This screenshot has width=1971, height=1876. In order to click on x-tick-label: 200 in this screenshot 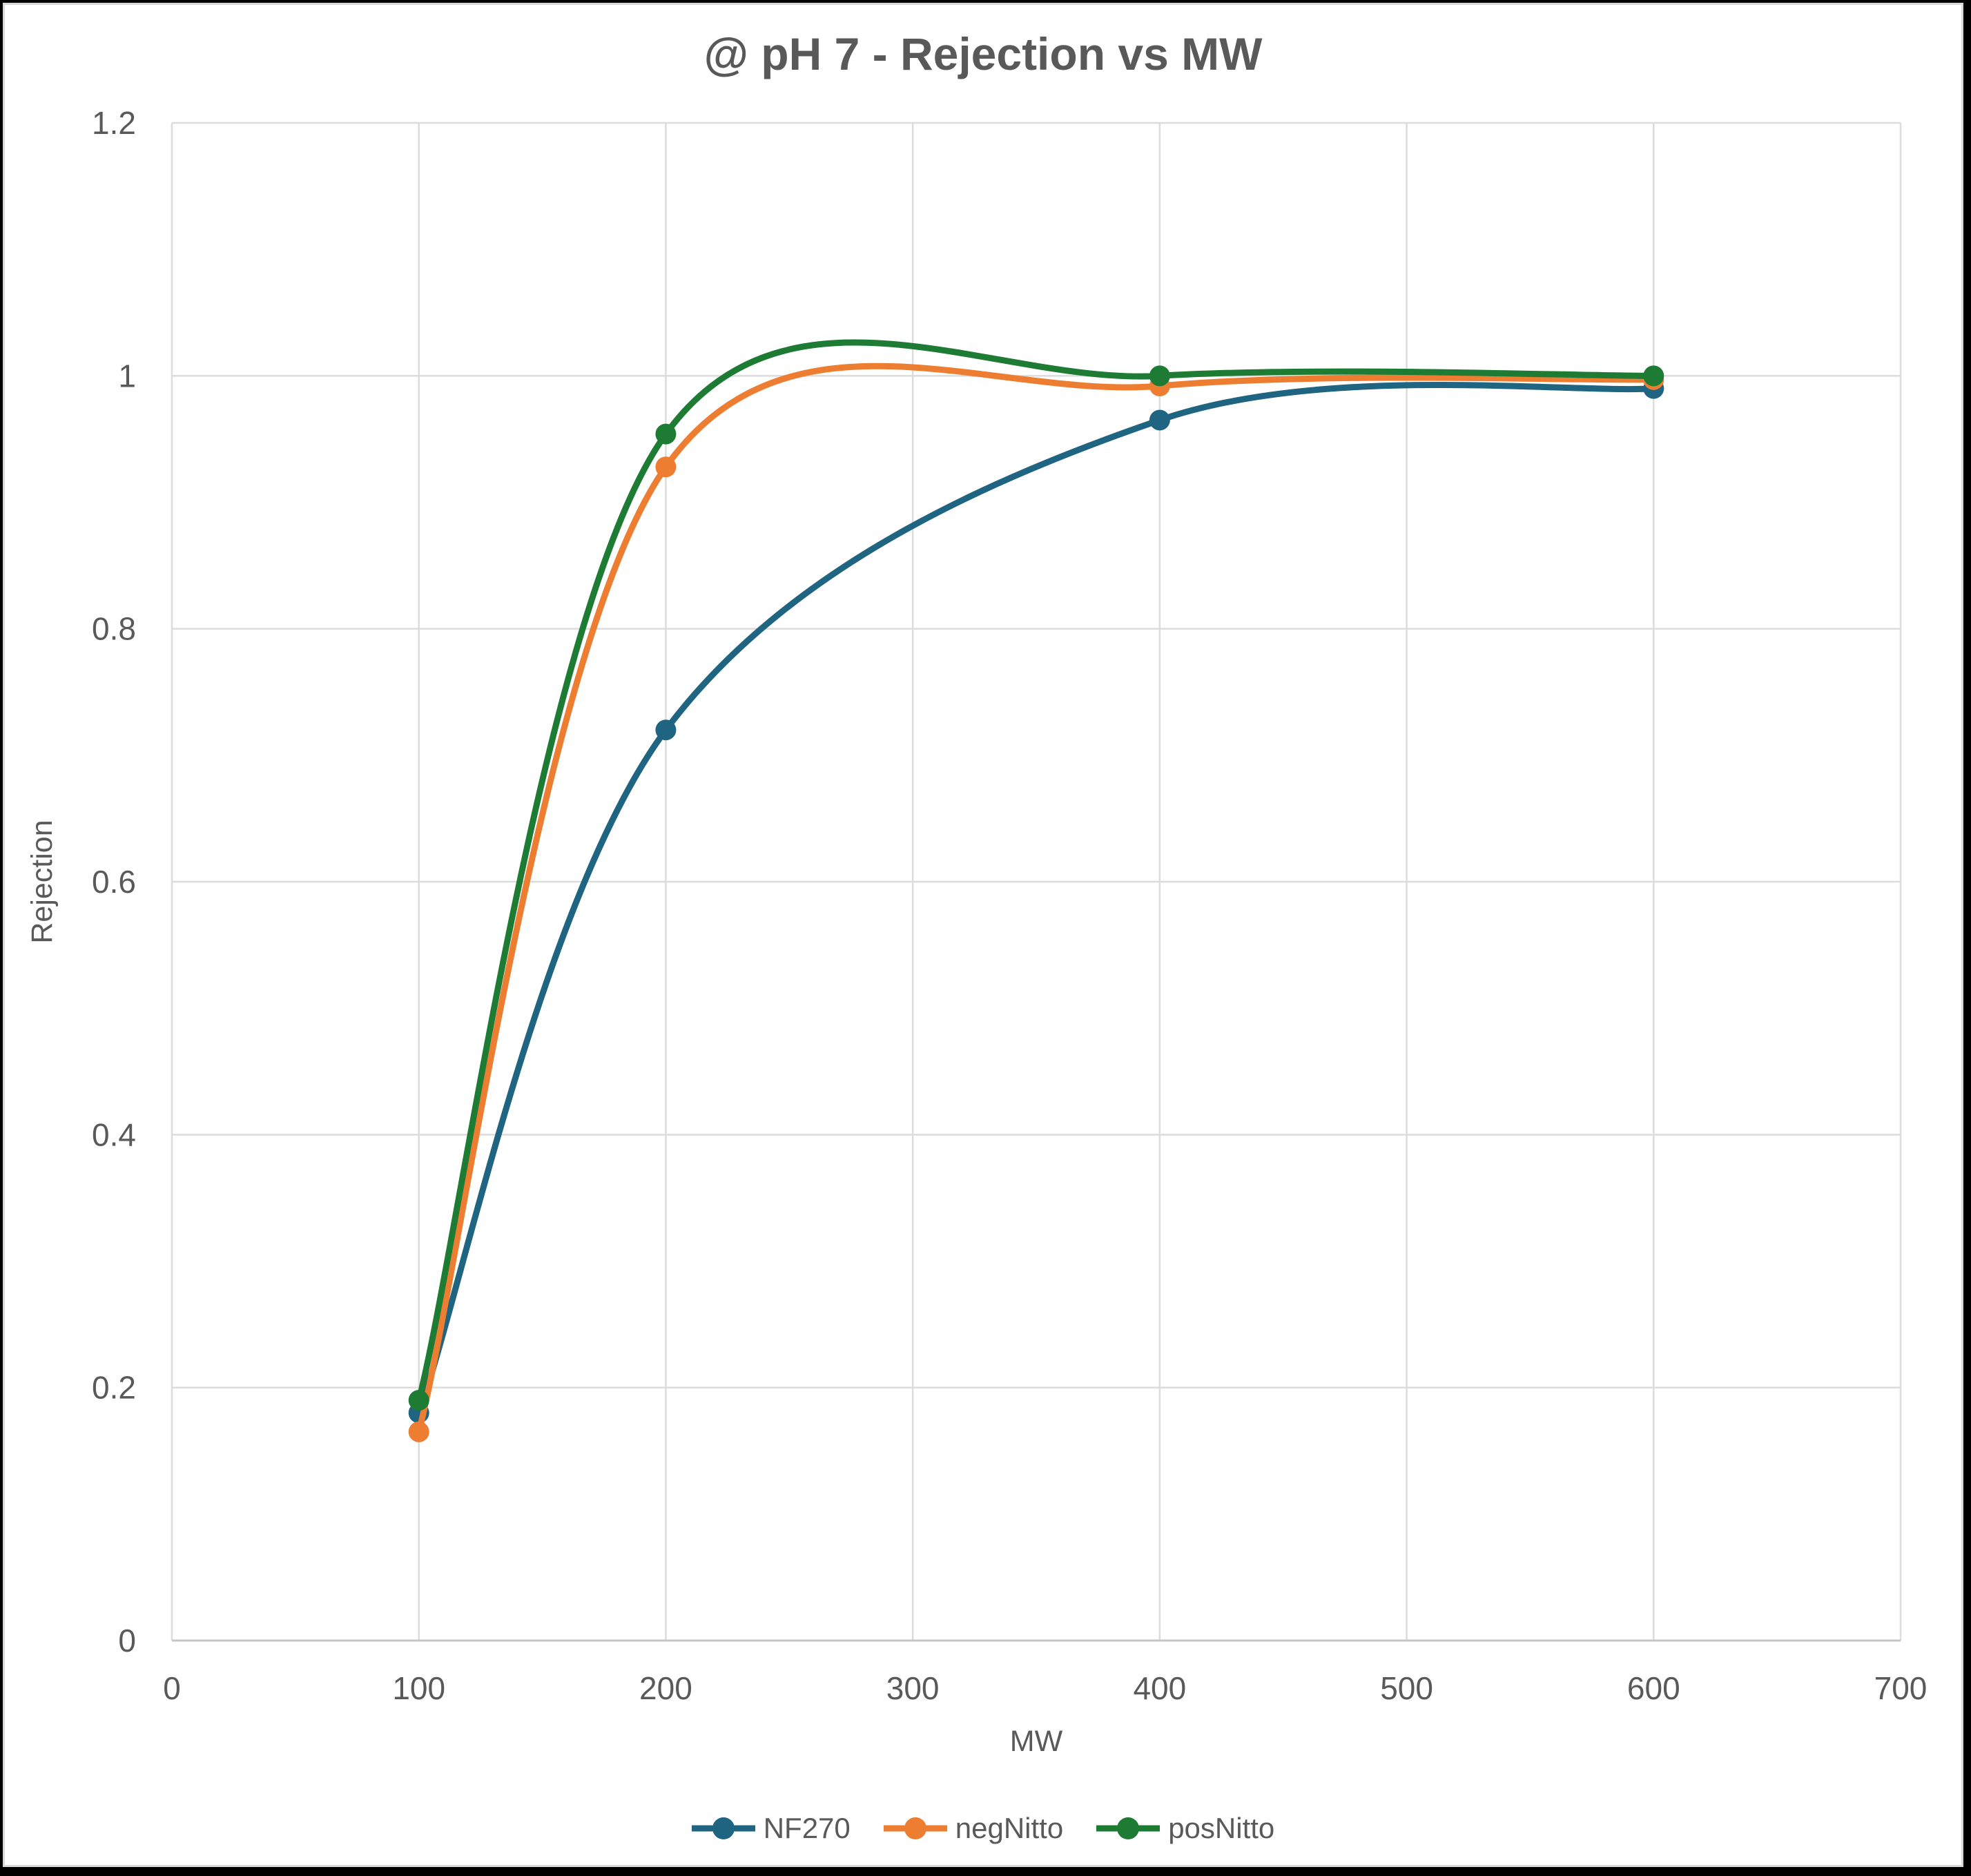, I will do `click(665, 1688)`.